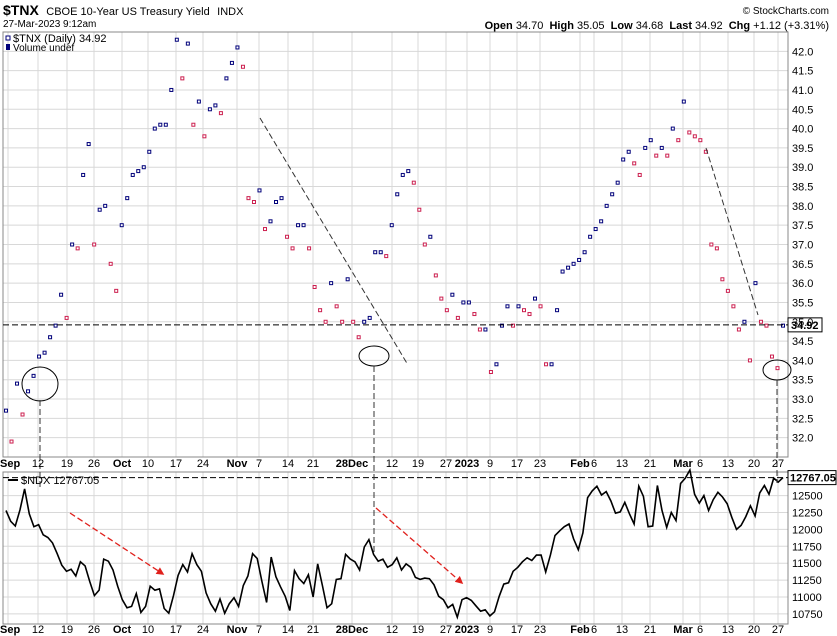  What do you see at coordinates (802, 110) in the screenshot?
I see `y-tick-label: 40.5` at bounding box center [802, 110].